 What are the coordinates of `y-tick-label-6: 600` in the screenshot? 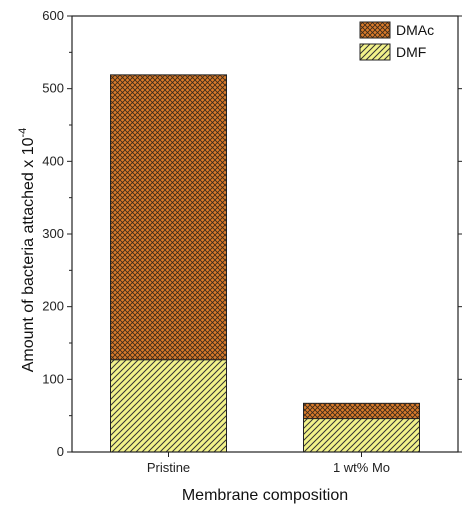 It's located at (53, 15).